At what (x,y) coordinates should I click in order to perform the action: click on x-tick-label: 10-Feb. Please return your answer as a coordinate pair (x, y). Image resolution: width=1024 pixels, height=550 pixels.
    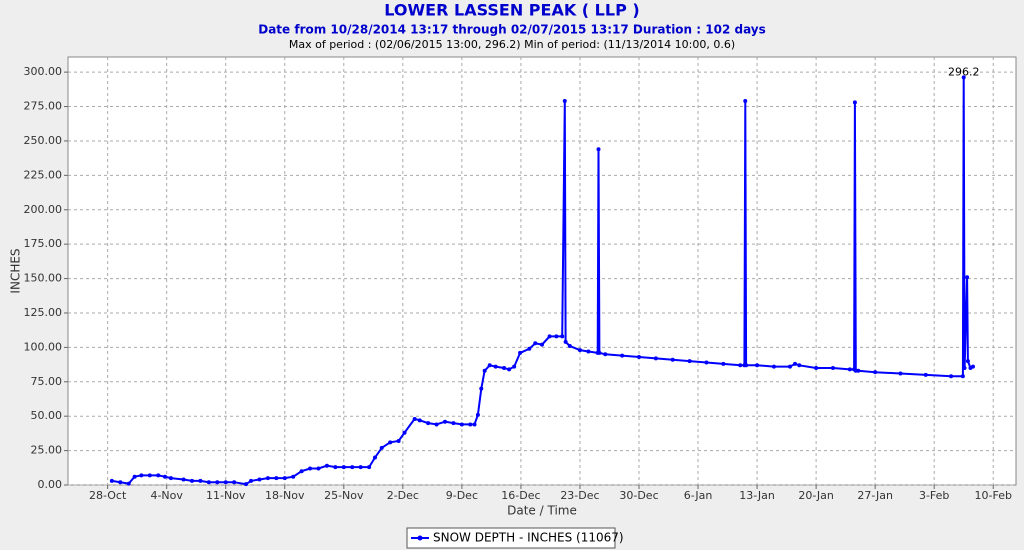
    Looking at the image, I should click on (993, 495).